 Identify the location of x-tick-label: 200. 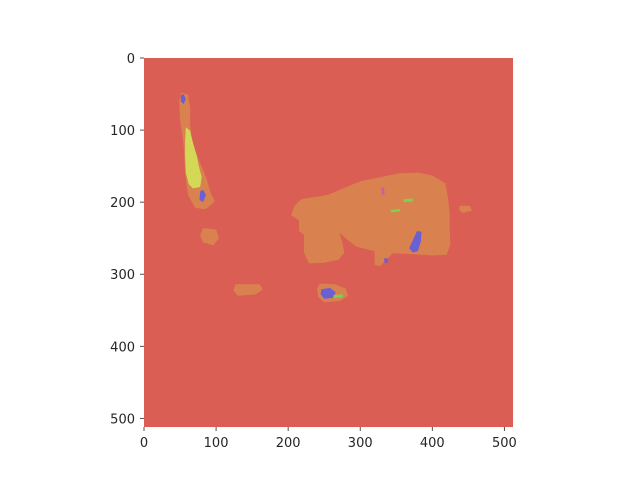
(288, 443).